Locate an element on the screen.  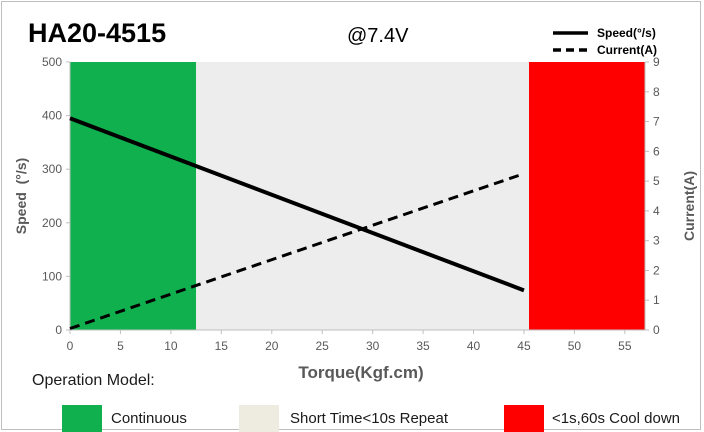
chart-title: HA20-4515 is located at coordinates (97, 33).